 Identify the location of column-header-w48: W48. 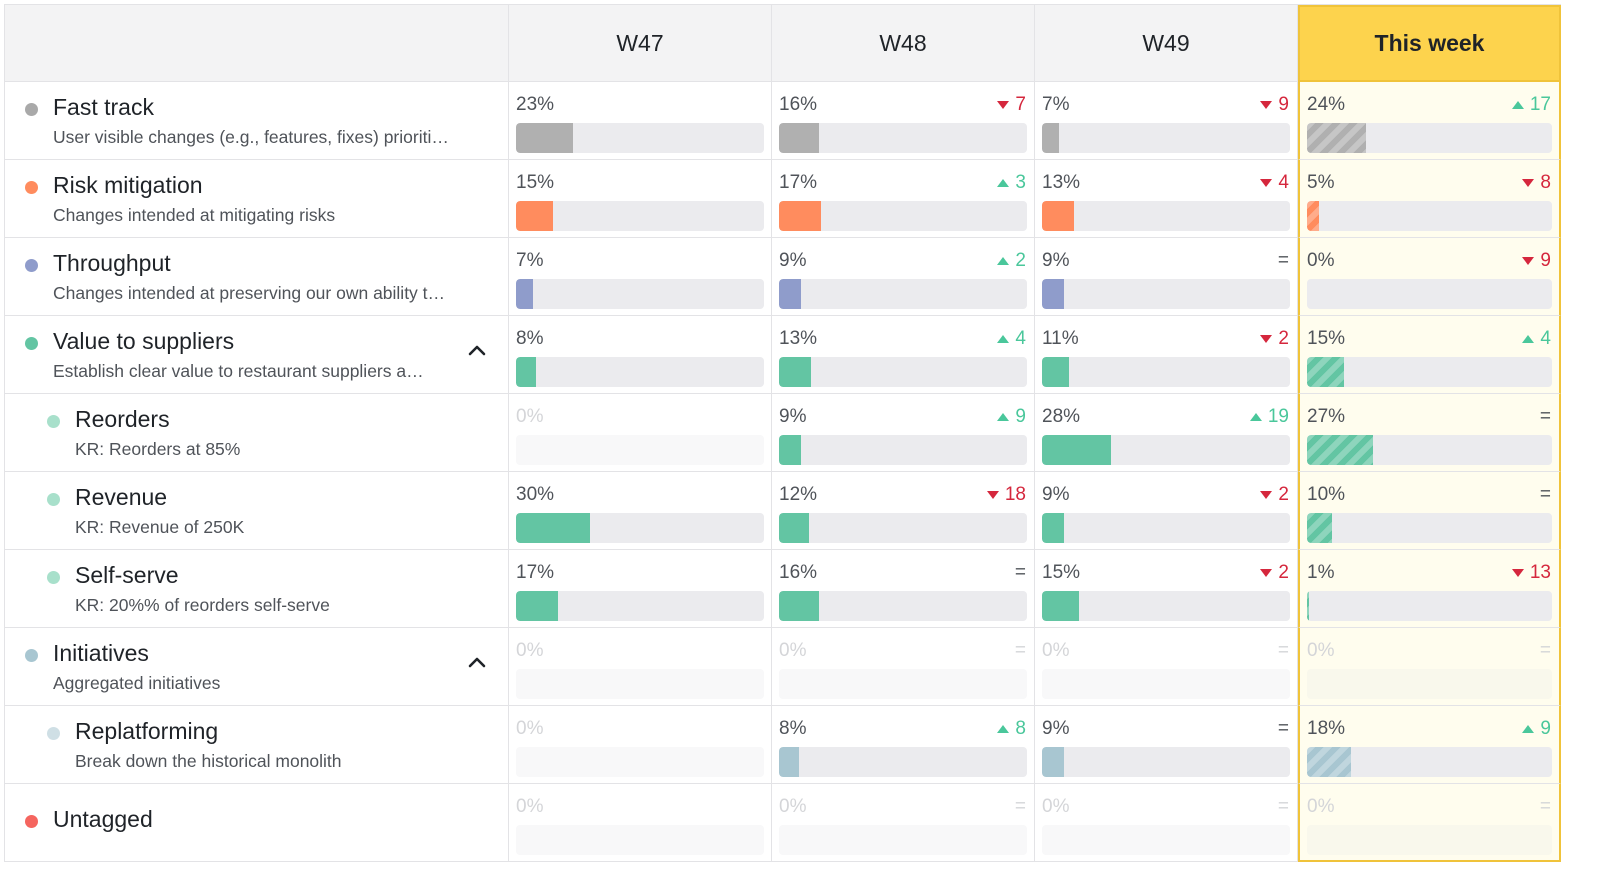
(903, 43).